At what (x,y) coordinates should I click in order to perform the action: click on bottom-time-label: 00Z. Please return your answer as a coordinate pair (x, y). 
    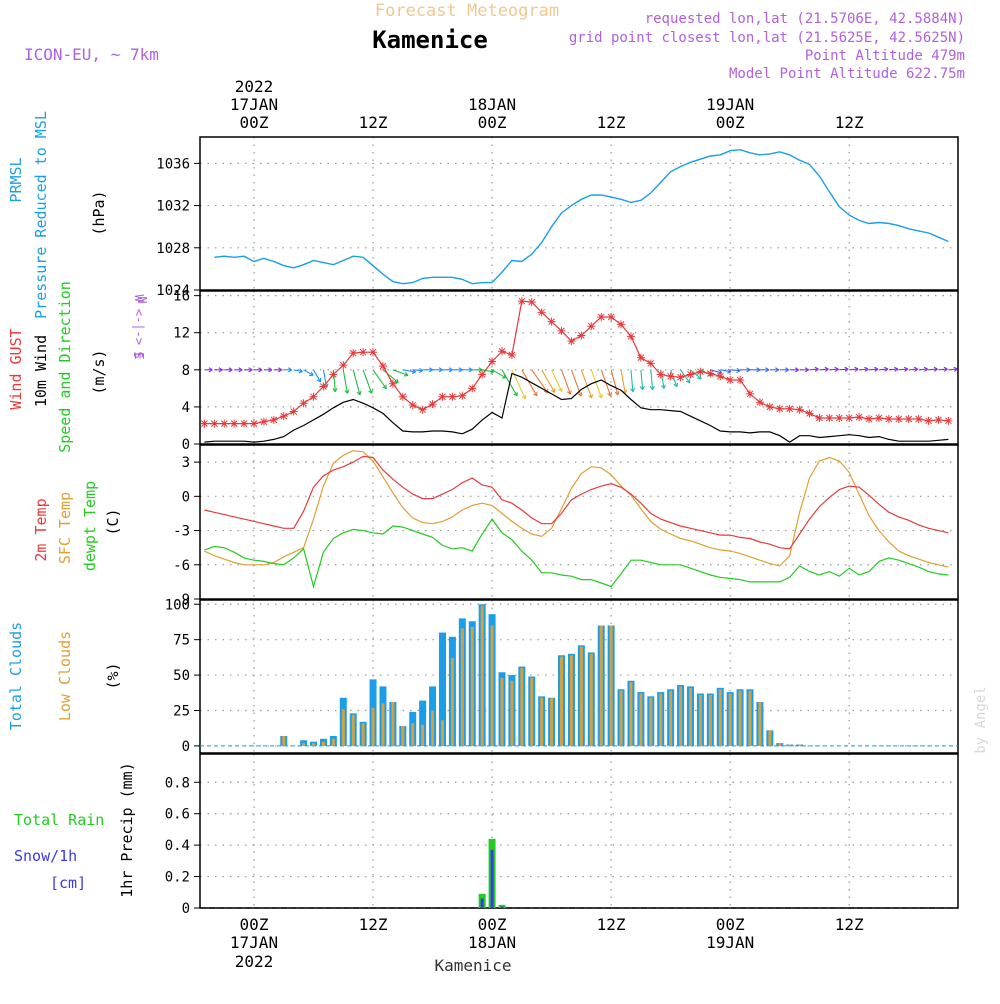
    Looking at the image, I should click on (254, 924).